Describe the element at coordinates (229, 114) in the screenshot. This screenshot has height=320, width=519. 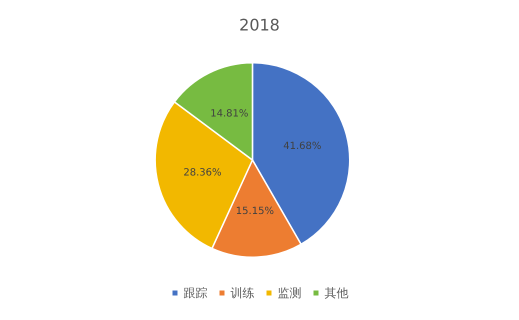
I see `data-label: 14.81%` at that location.